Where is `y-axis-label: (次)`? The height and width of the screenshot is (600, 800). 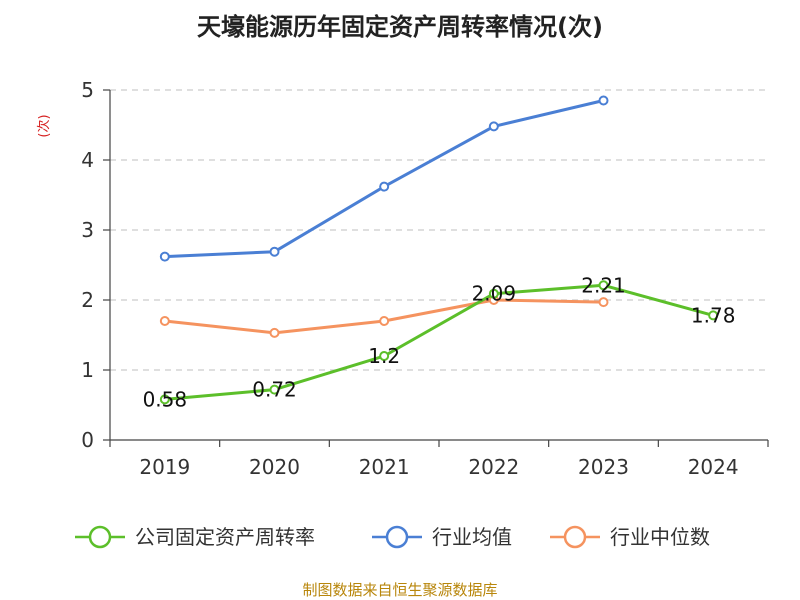
y-axis-label: (次) is located at coordinates (44, 125).